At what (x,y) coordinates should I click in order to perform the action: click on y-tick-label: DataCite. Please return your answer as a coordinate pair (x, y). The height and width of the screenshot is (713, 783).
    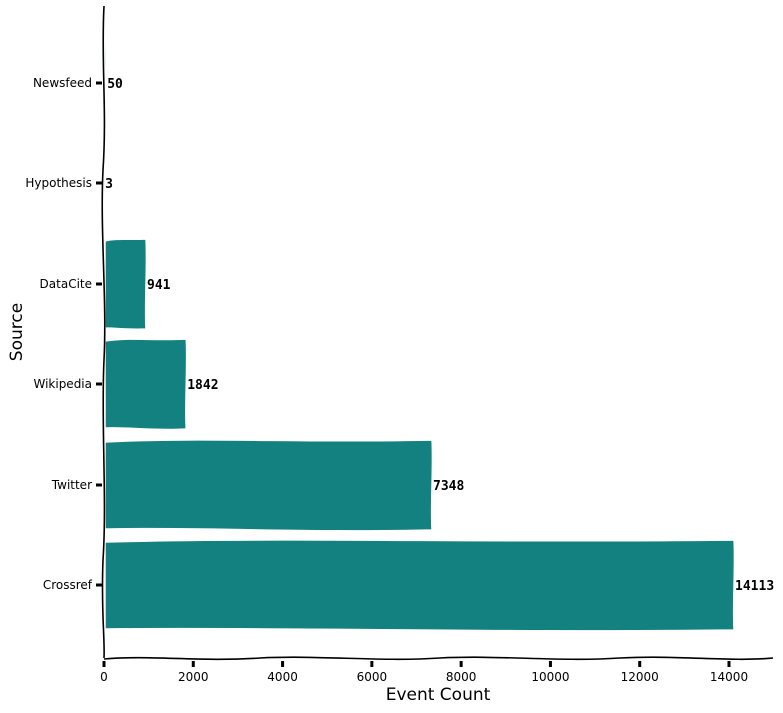
    Looking at the image, I should click on (66, 284).